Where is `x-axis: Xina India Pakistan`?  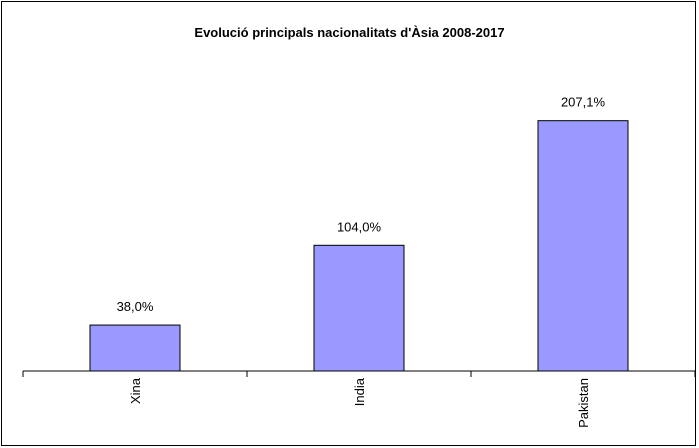 x-axis: Xina India Pakistan is located at coordinates (359, 399).